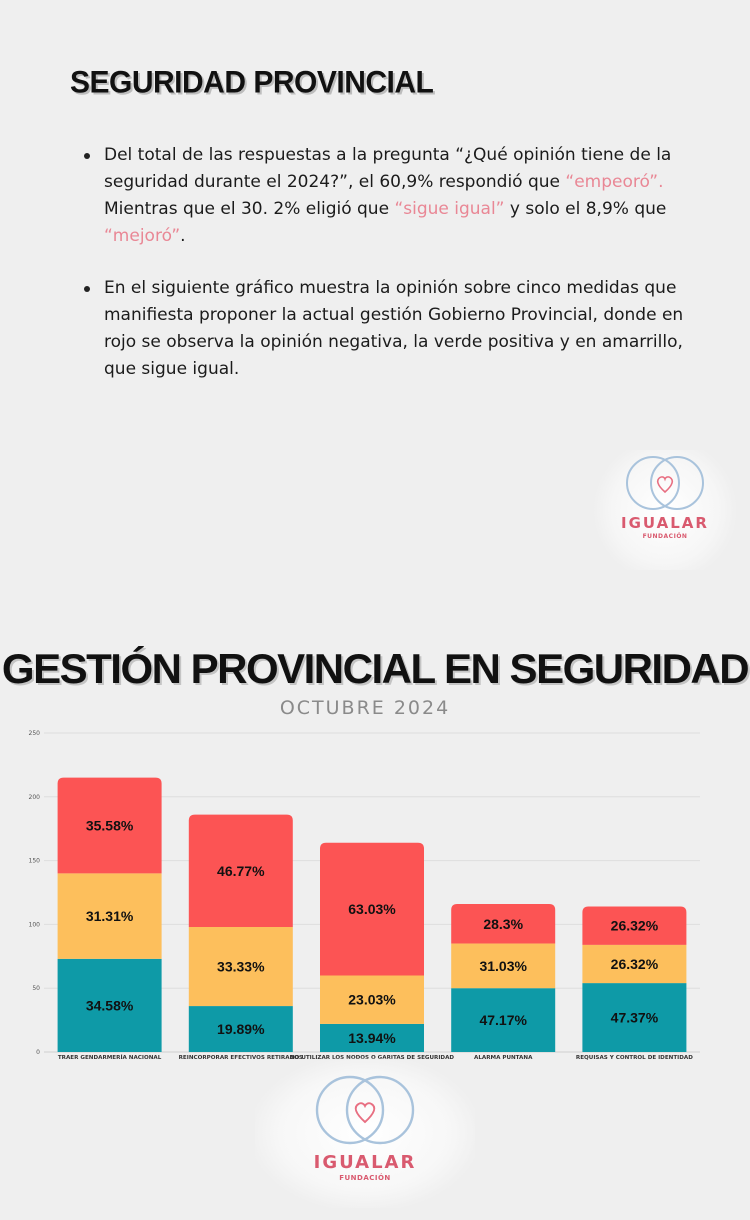 This screenshot has height=1220, width=750. I want to click on data-label: 23.03%, so click(372, 1000).